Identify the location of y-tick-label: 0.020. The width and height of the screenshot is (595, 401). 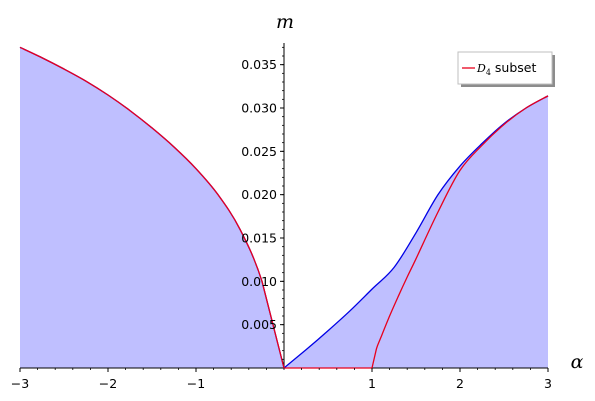
(259, 194).